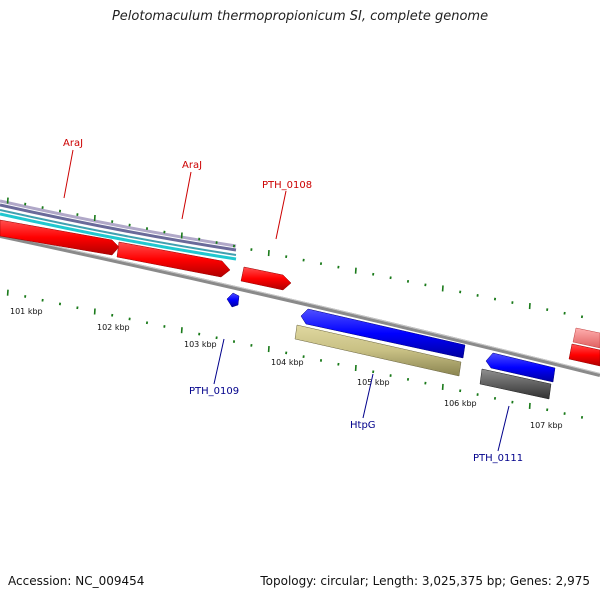  I want to click on gene-label-araj-2: AraJ, so click(192, 165).